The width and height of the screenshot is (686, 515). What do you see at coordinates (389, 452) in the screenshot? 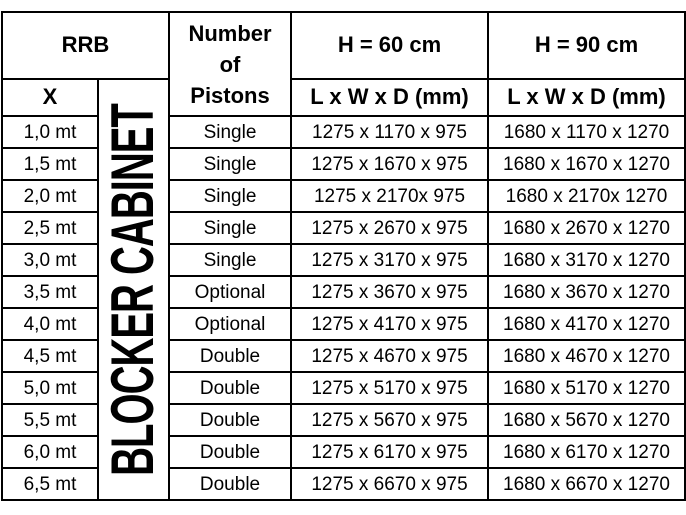
I see `h60-dimensions-value: 1275 x 6170 x 975` at bounding box center [389, 452].